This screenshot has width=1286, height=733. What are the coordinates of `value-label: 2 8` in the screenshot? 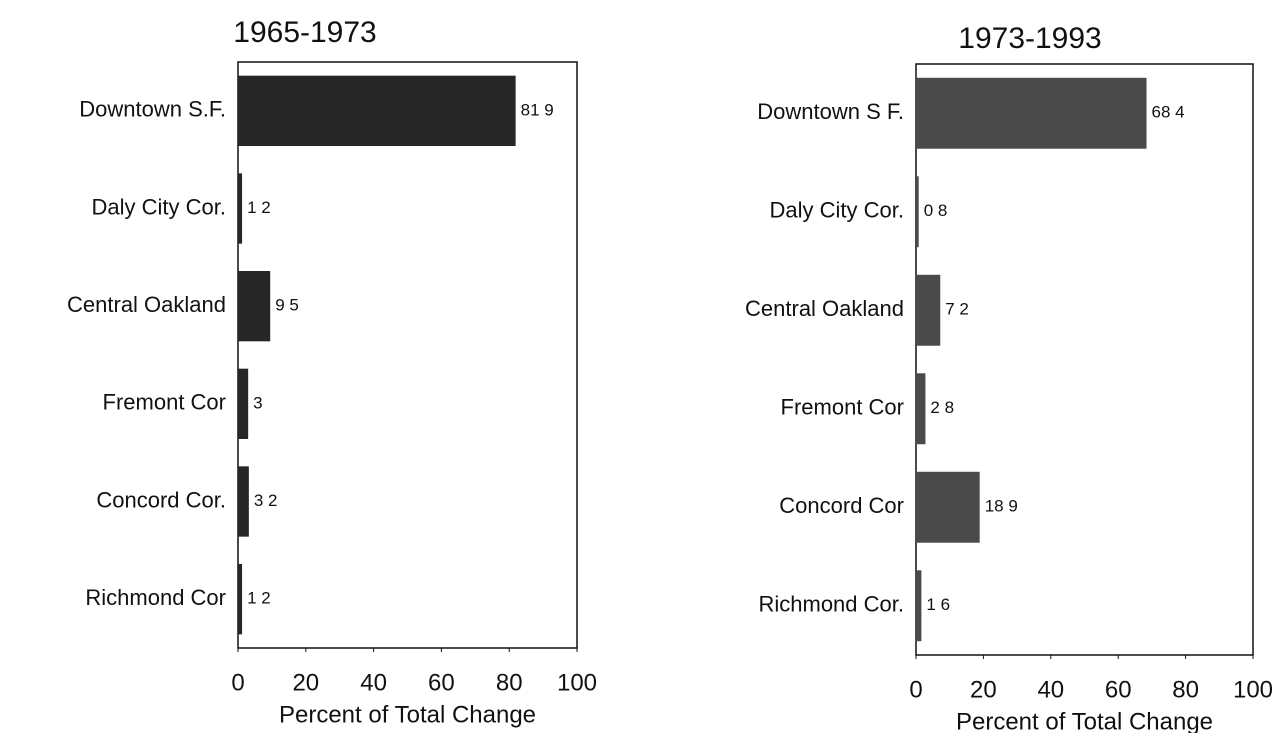 It's located at (942, 407).